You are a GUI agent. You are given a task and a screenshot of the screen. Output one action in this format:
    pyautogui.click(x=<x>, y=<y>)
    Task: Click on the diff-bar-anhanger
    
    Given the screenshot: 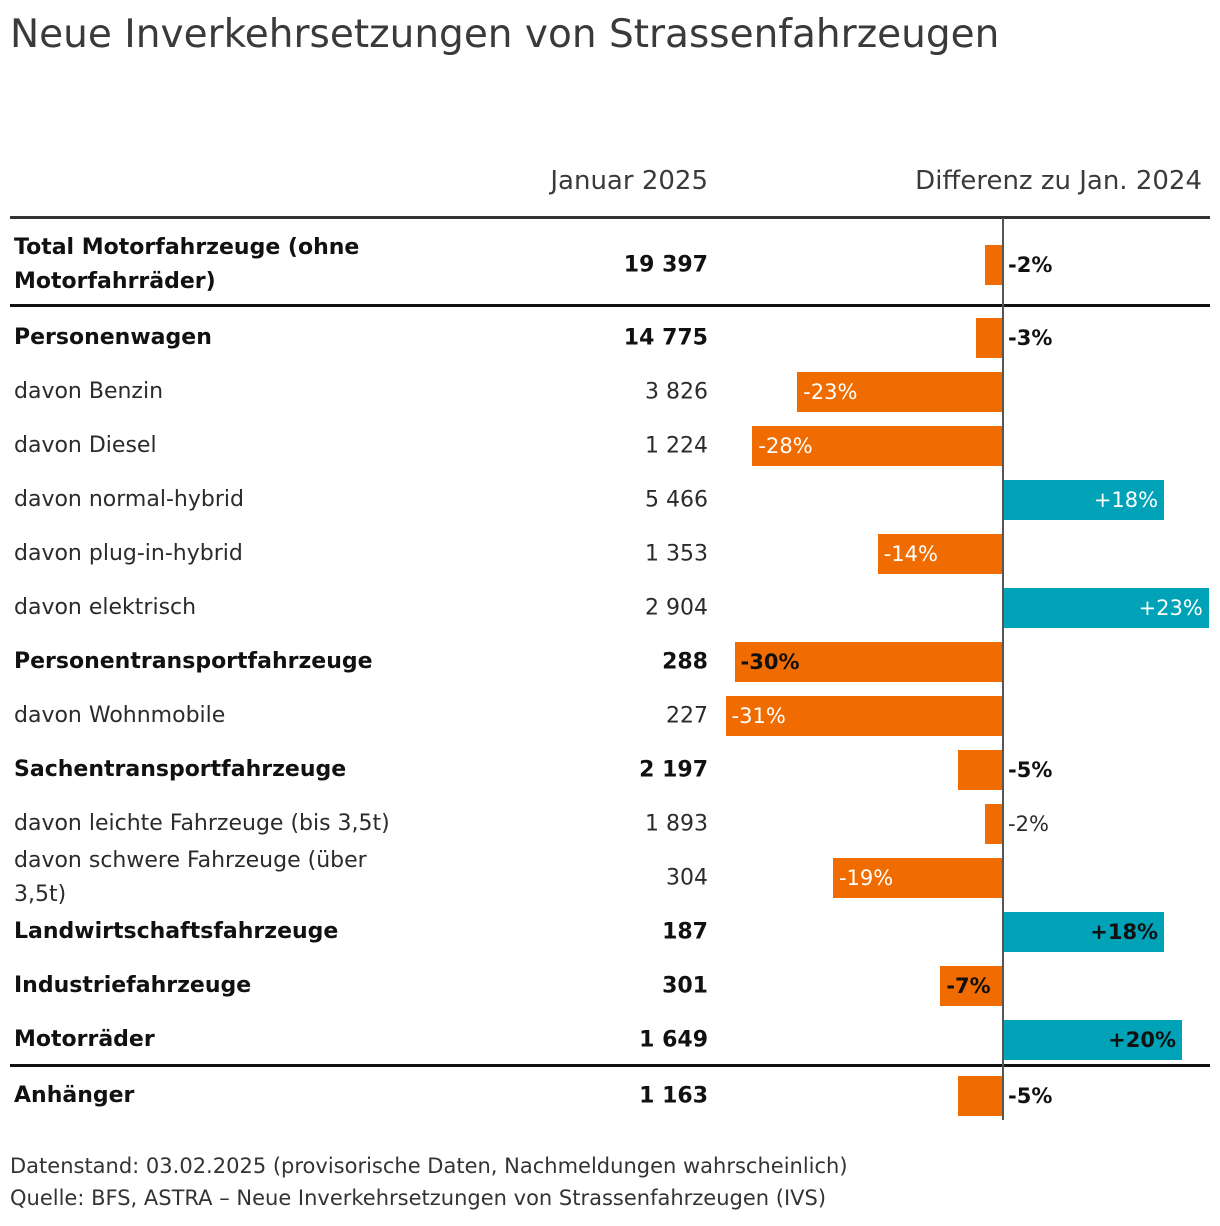 What is the action you would take?
    pyautogui.click(x=980, y=1096)
    